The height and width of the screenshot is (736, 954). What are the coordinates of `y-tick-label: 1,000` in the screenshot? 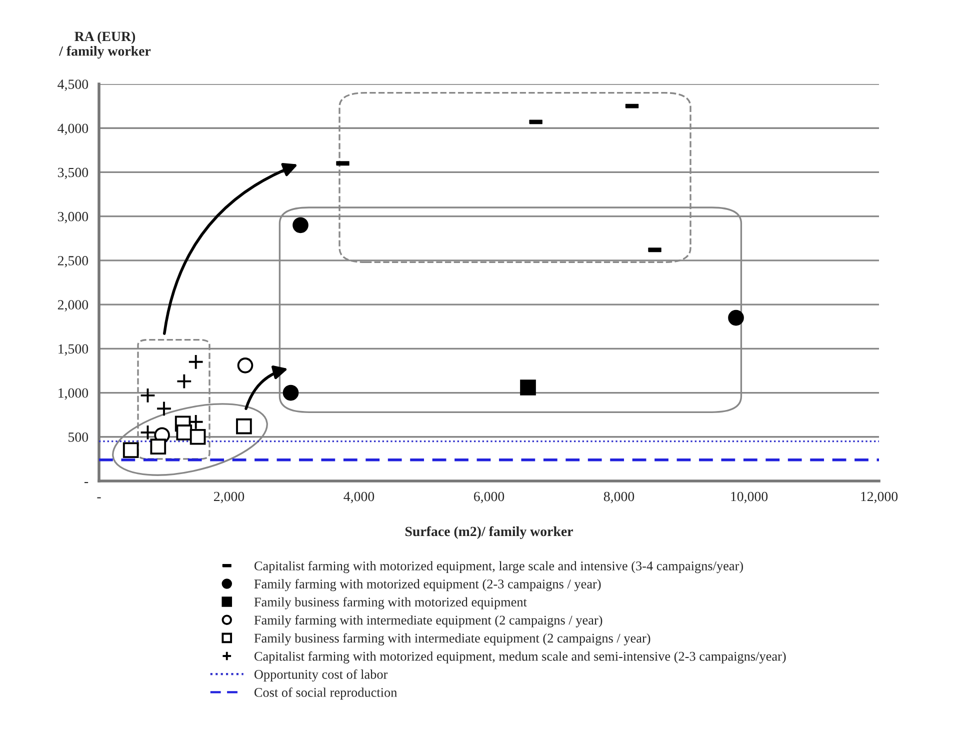 It's located at (73, 394).